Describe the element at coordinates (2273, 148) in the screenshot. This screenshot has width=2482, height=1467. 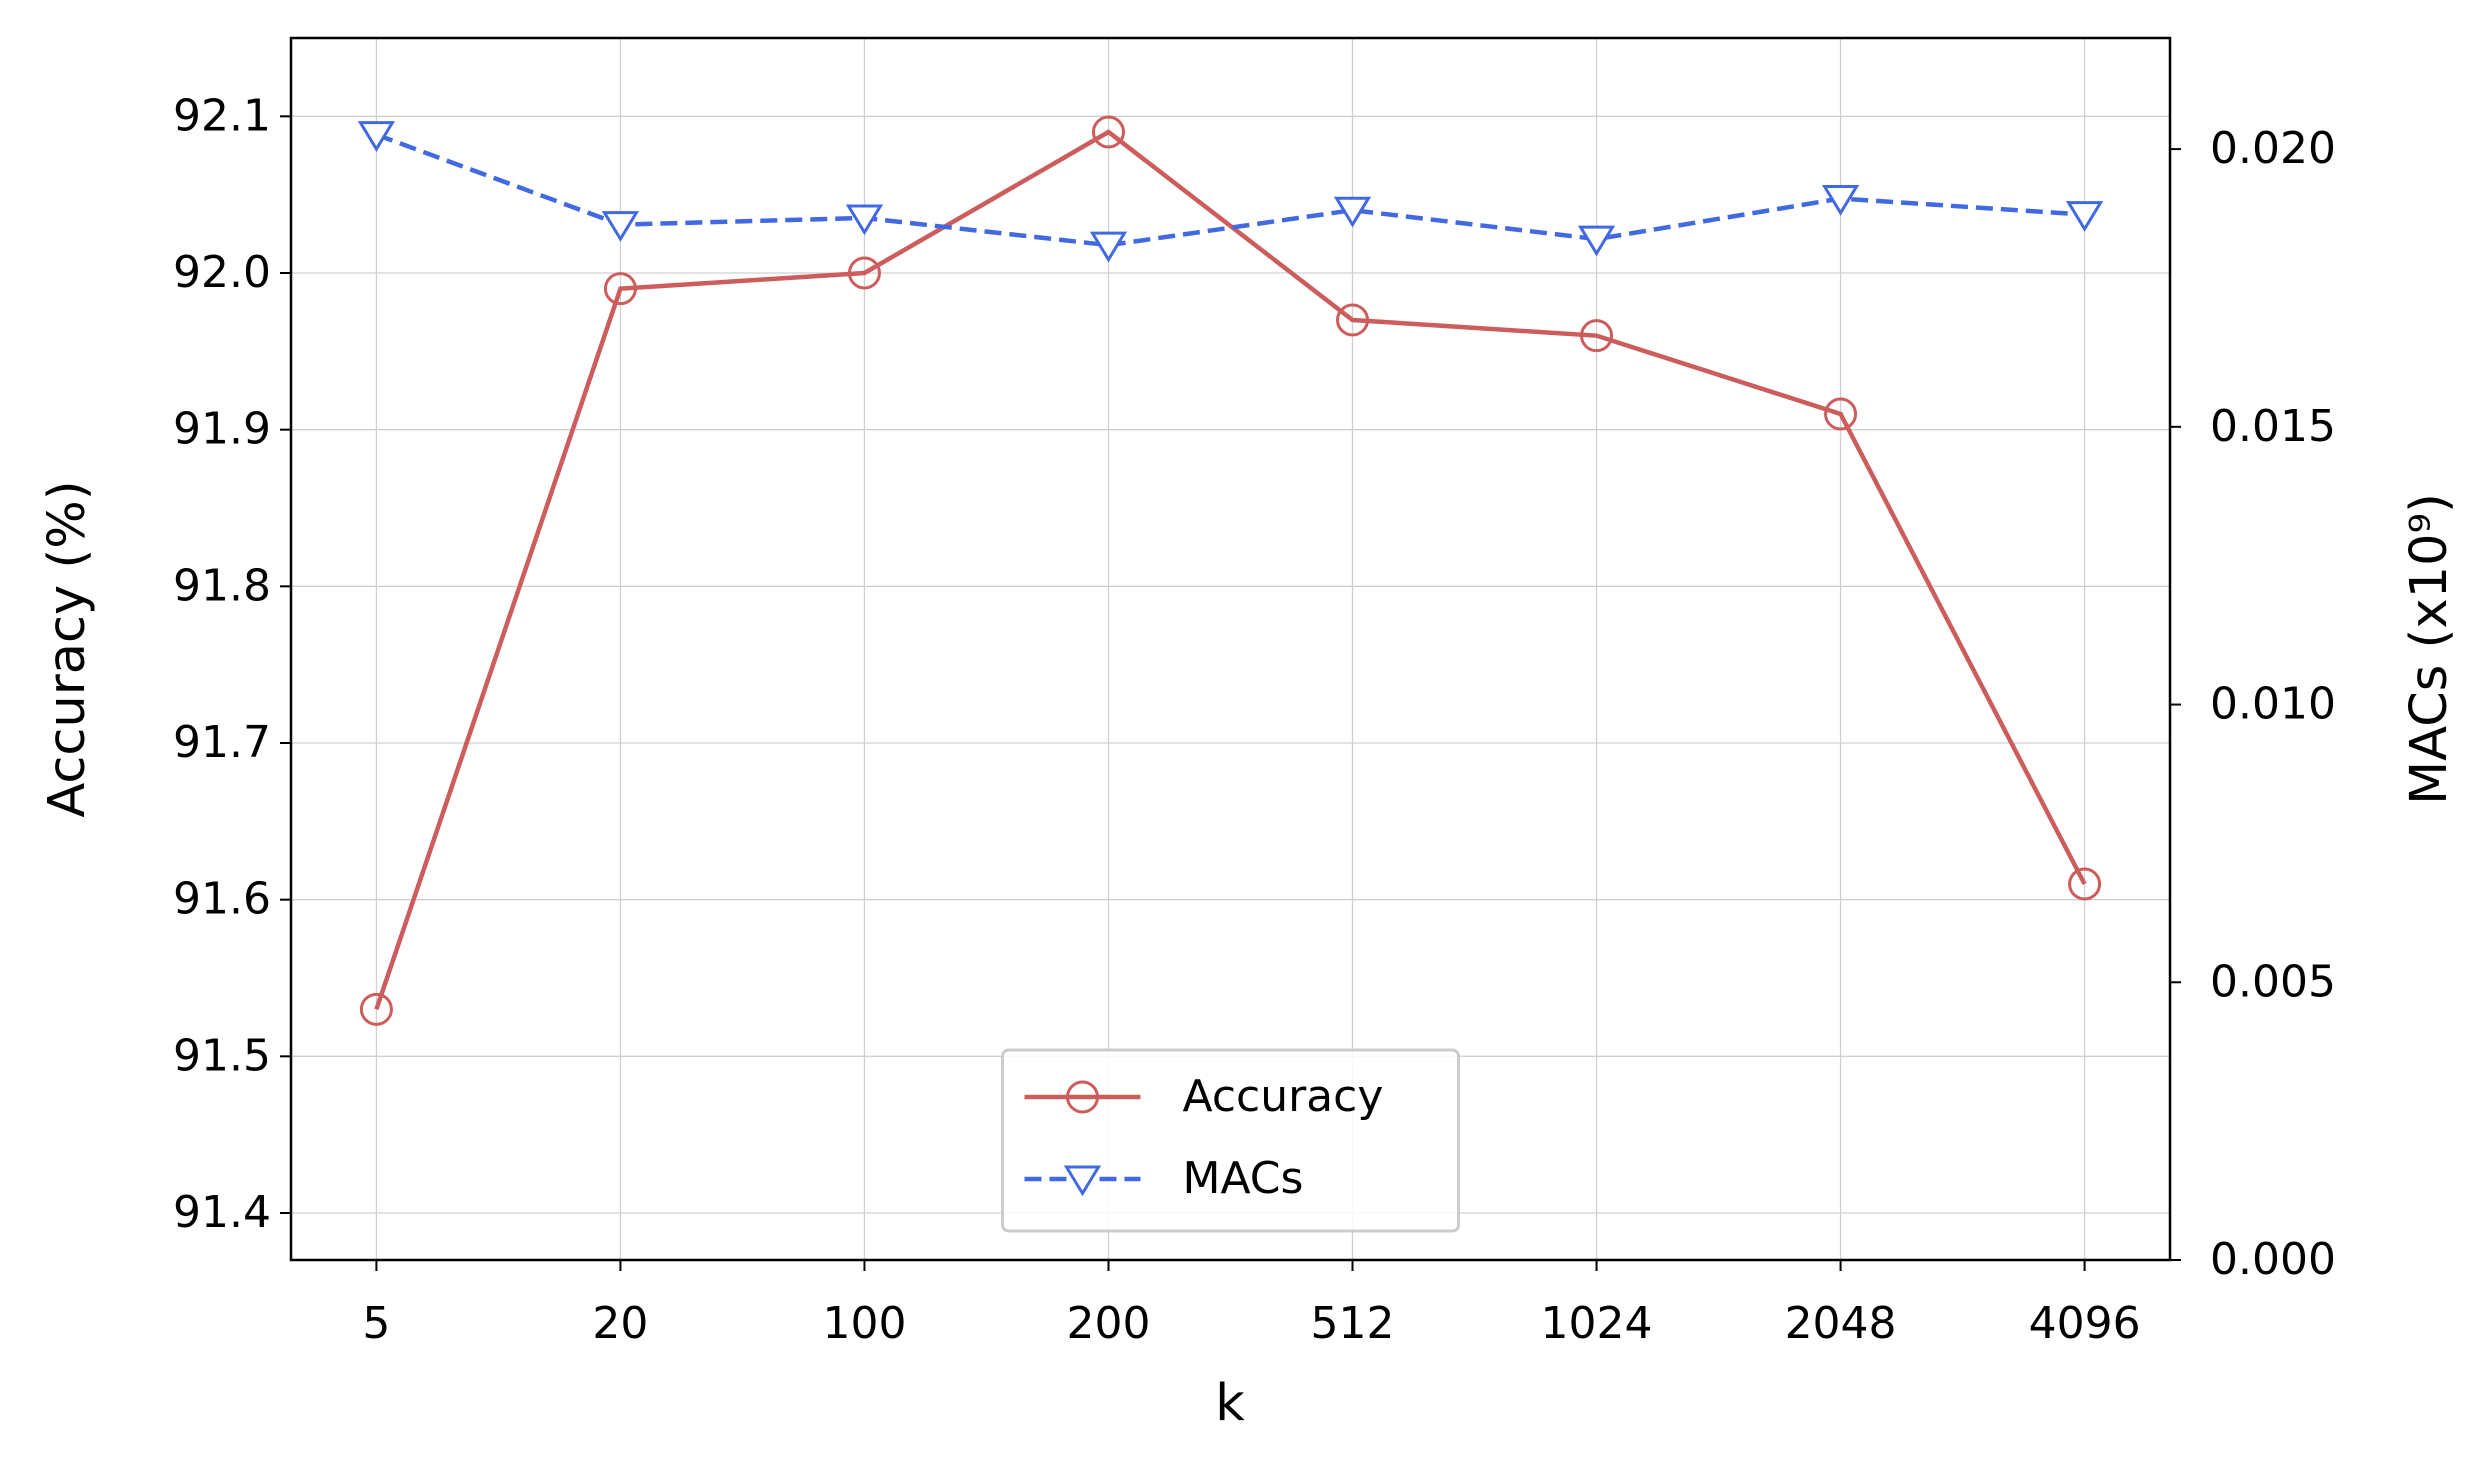
I see `y2-tick-label: 0.020` at that location.